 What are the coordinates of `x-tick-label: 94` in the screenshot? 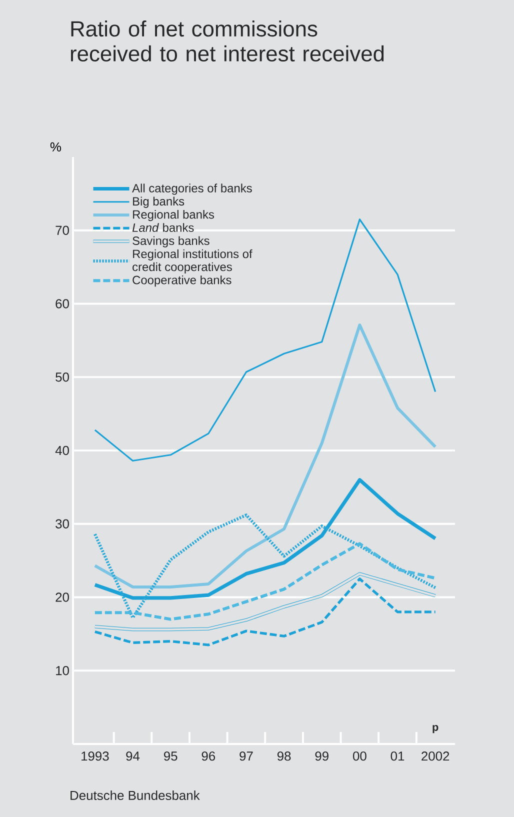 It's located at (133, 756).